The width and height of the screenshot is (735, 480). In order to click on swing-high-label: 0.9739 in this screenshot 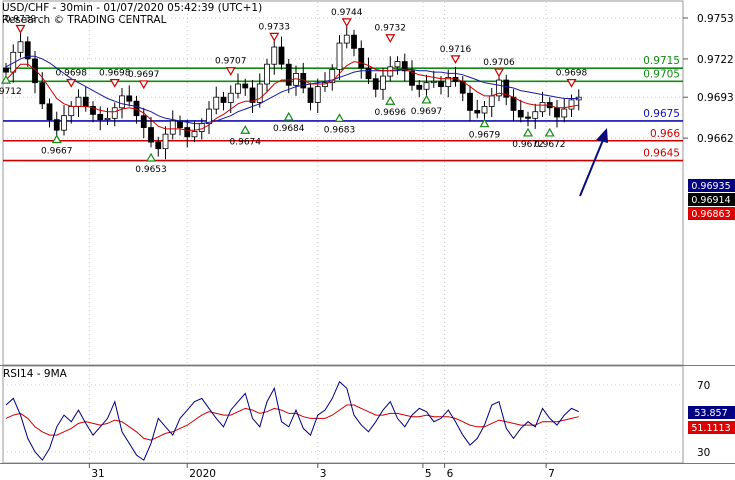, I will do `click(21, 19)`.